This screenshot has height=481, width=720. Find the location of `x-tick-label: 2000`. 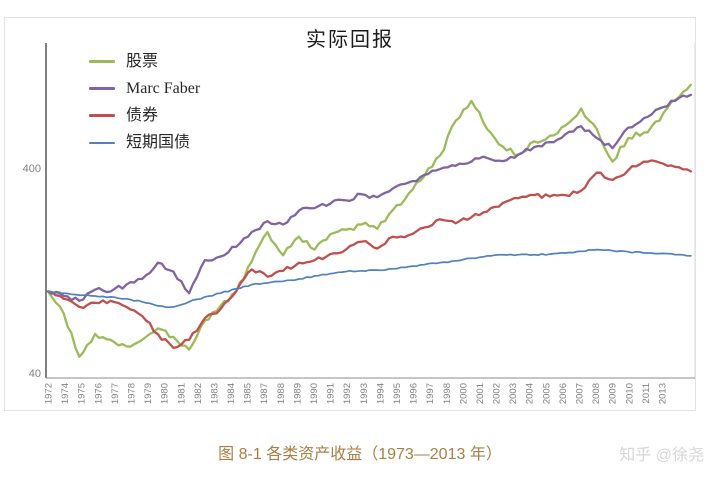

x-tick-label: 2000 is located at coordinates (463, 393).